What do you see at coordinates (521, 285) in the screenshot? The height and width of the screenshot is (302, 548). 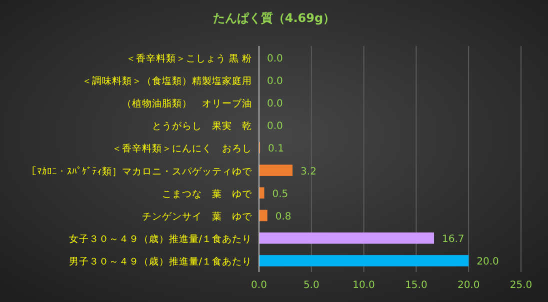 I see `x-tick-label: 25.0` at bounding box center [521, 285].